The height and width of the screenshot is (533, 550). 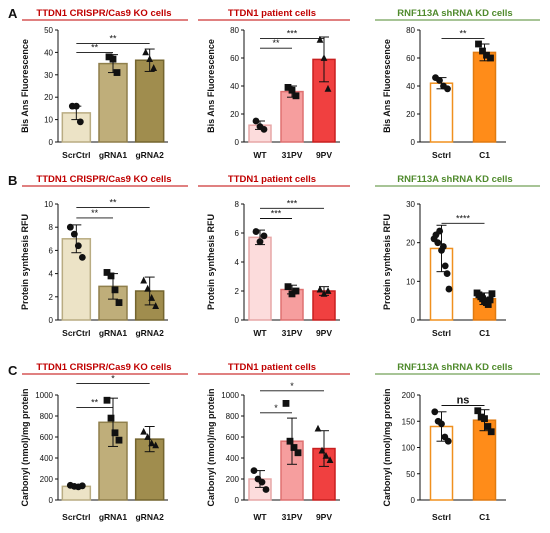 What do you see at coordinates (324, 517) in the screenshot?
I see `x-tick-label: 9PV` at bounding box center [324, 517].